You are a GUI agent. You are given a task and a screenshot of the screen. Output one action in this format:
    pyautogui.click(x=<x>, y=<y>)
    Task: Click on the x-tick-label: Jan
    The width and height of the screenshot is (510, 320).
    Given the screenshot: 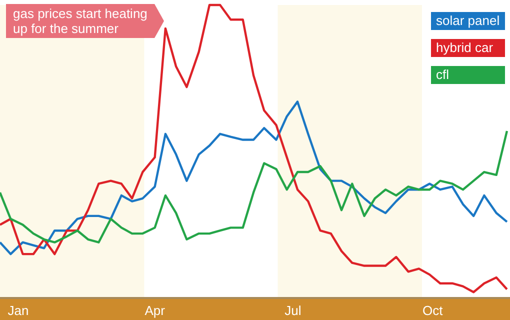 What is the action you would take?
    pyautogui.click(x=18, y=310)
    